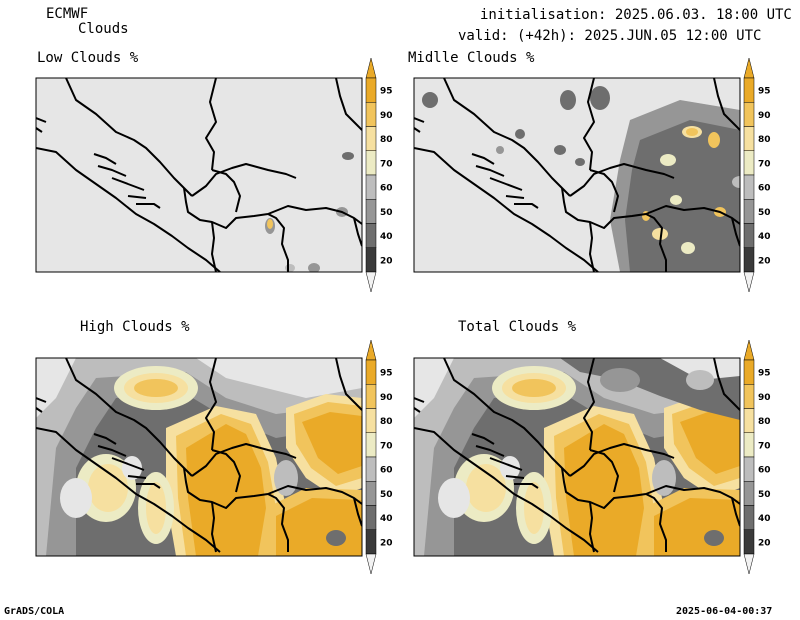 The image size is (800, 620). Describe the element at coordinates (88, 58) in the screenshot. I see `panel-title-low: Low Clouds %` at that location.